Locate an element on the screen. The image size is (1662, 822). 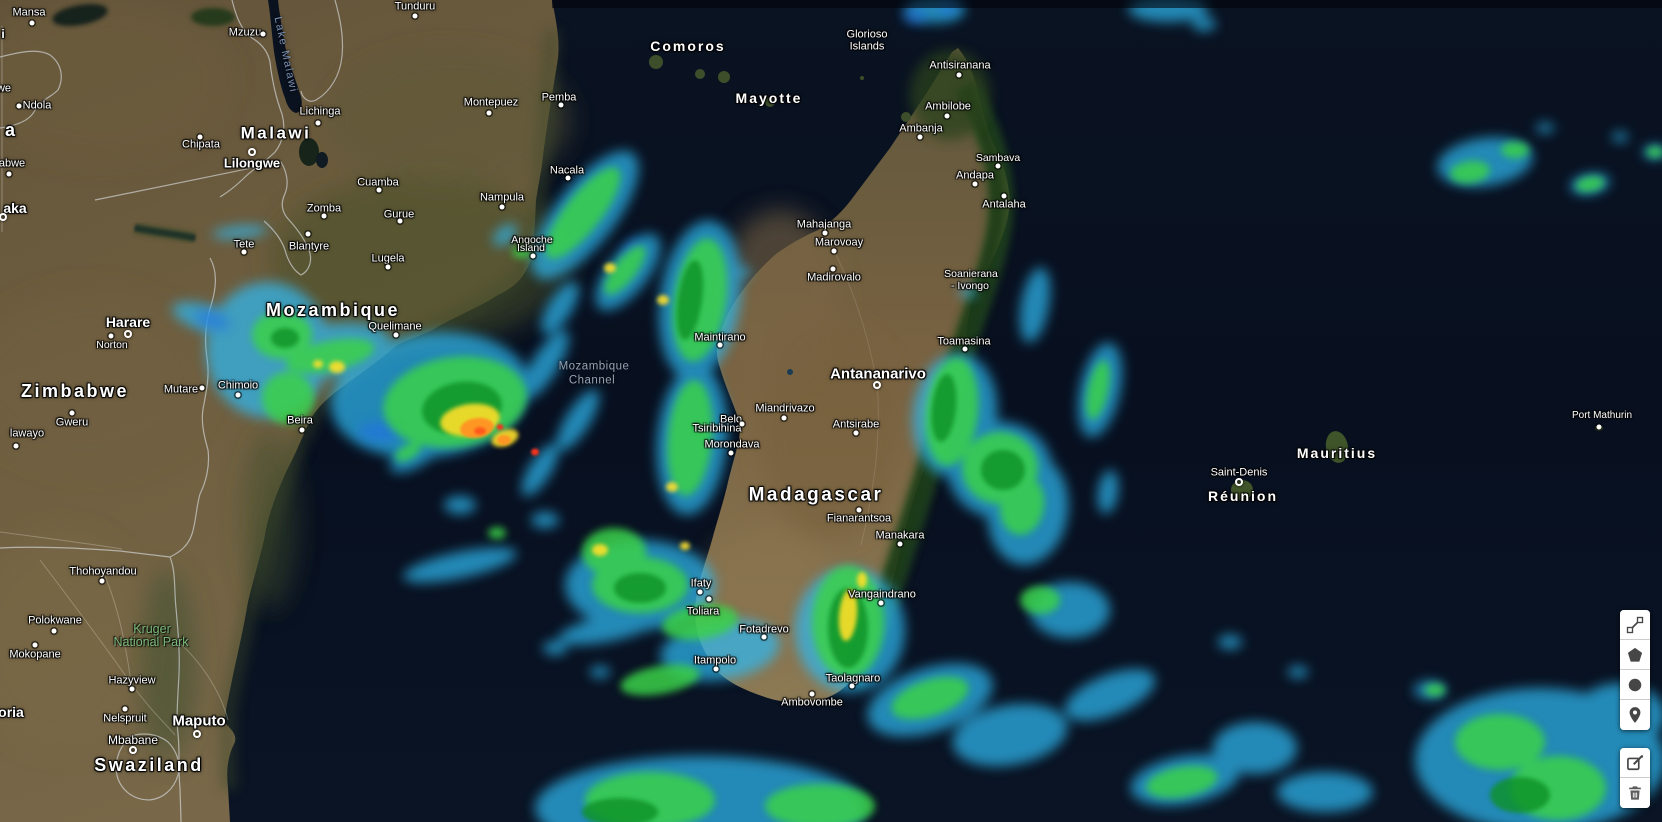
draw-polygon-button is located at coordinates (1635, 655).